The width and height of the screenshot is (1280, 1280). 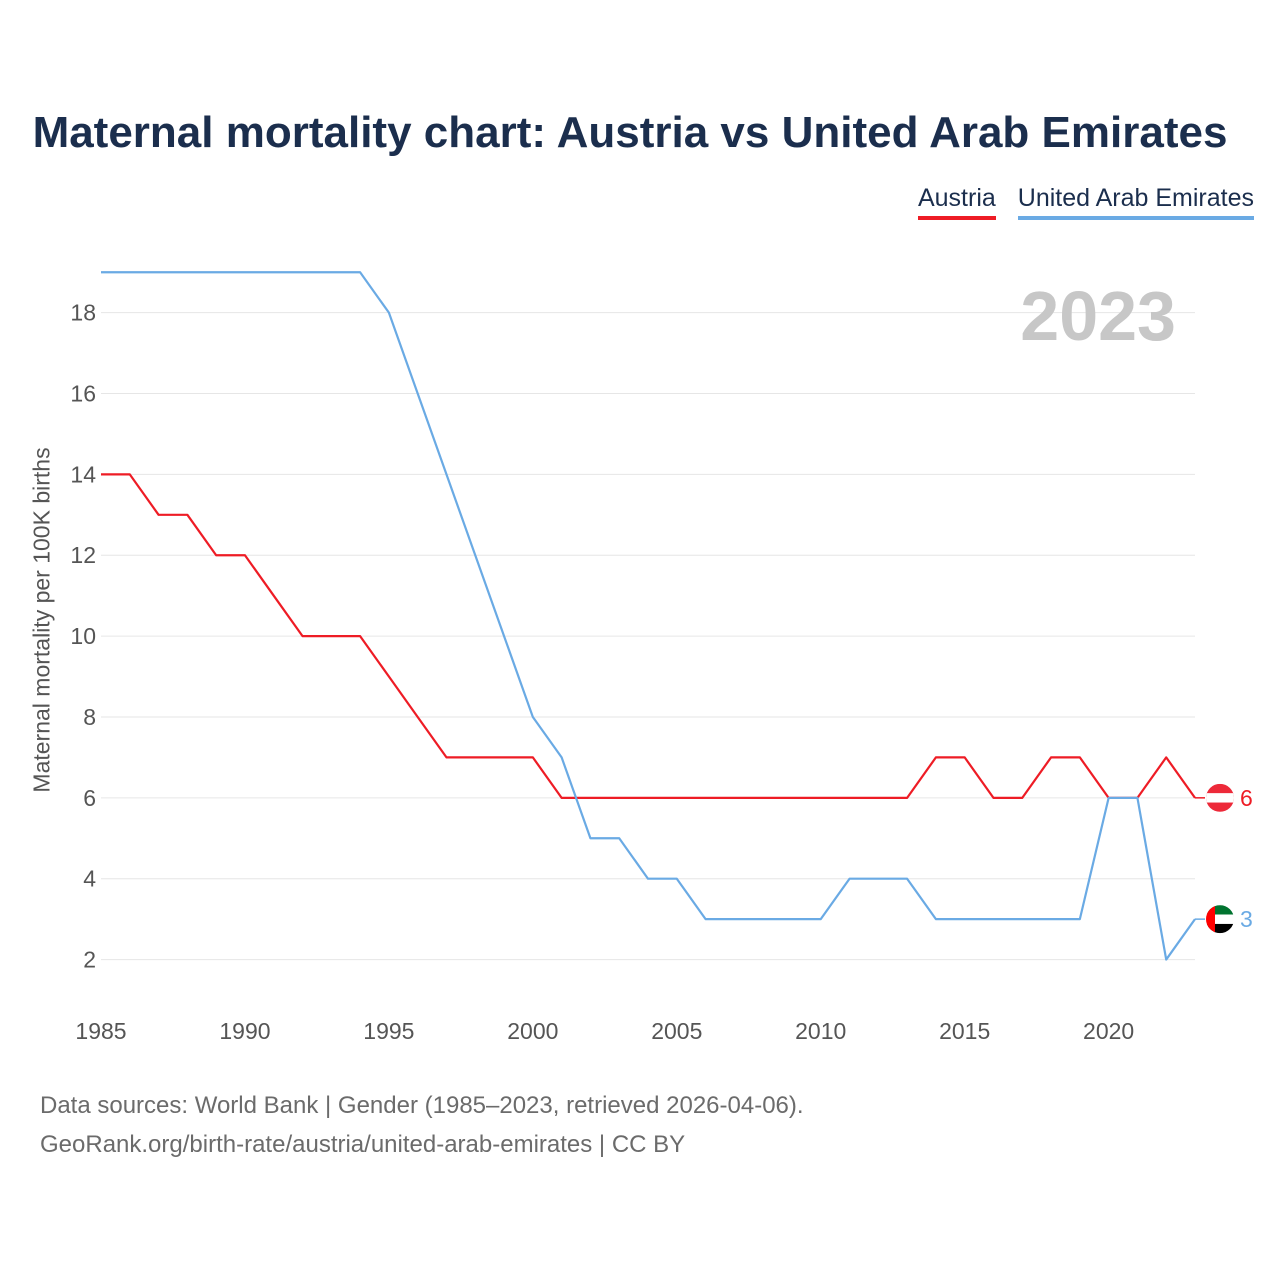 I want to click on uae-flag-icon, so click(x=1220, y=919).